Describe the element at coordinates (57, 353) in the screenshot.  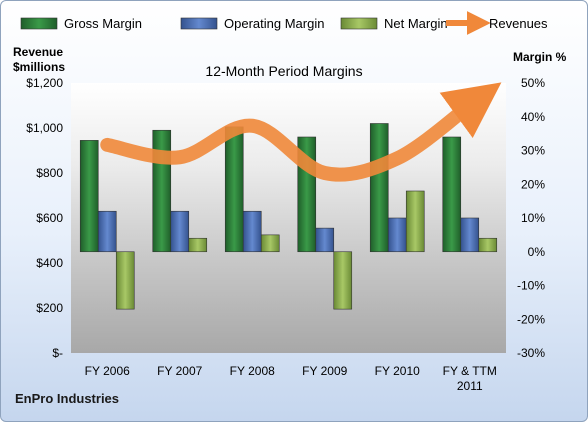
I see `left-tick-label: $-` at that location.